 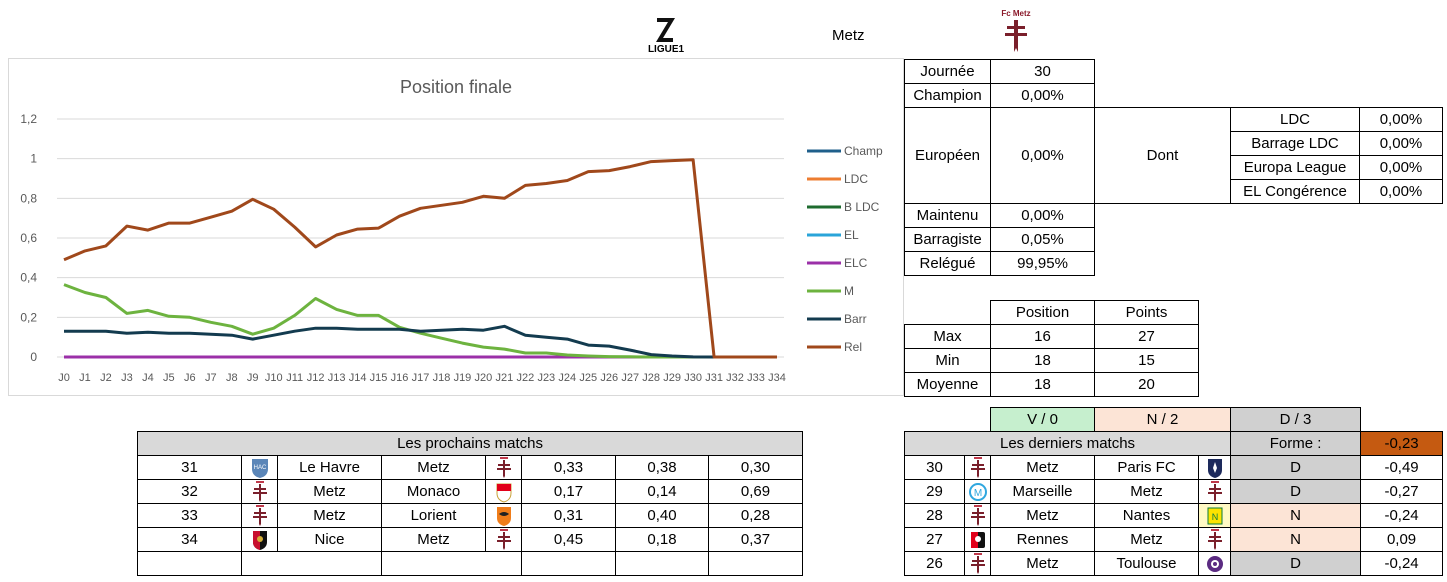 What do you see at coordinates (1214, 515) in the screenshot?
I see `logo-cell: N` at bounding box center [1214, 515].